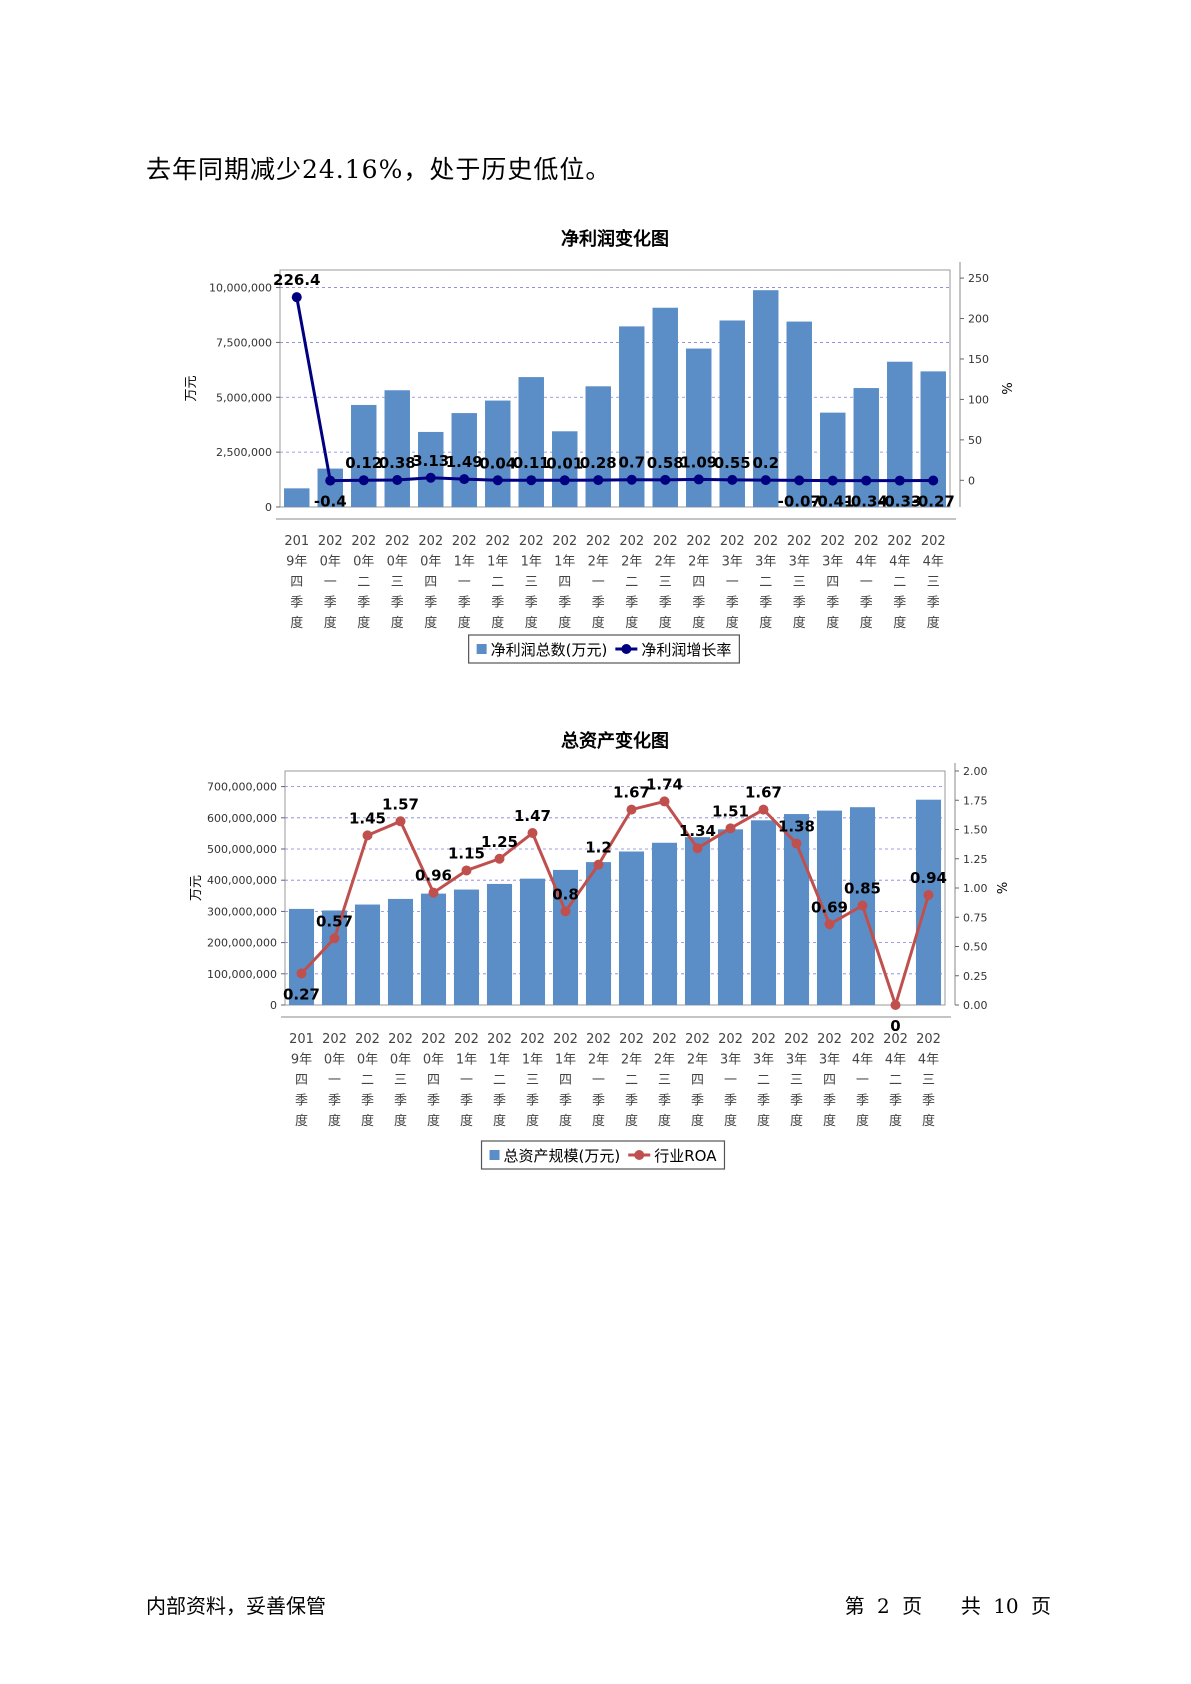 The height and width of the screenshot is (1684, 1191). I want to click on x-tick-label: 202 0年二季度, so click(367, 1080).